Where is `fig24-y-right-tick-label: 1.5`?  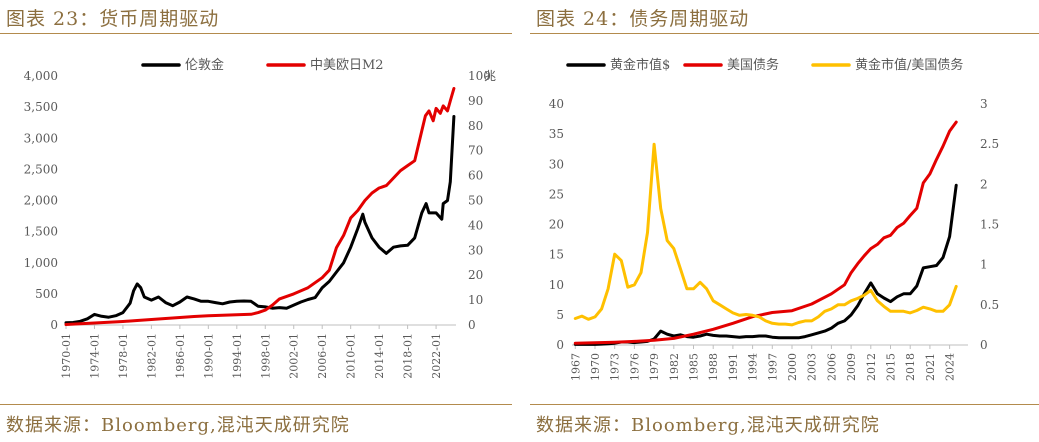 fig24-y-right-tick-label: 1.5 is located at coordinates (989, 225).